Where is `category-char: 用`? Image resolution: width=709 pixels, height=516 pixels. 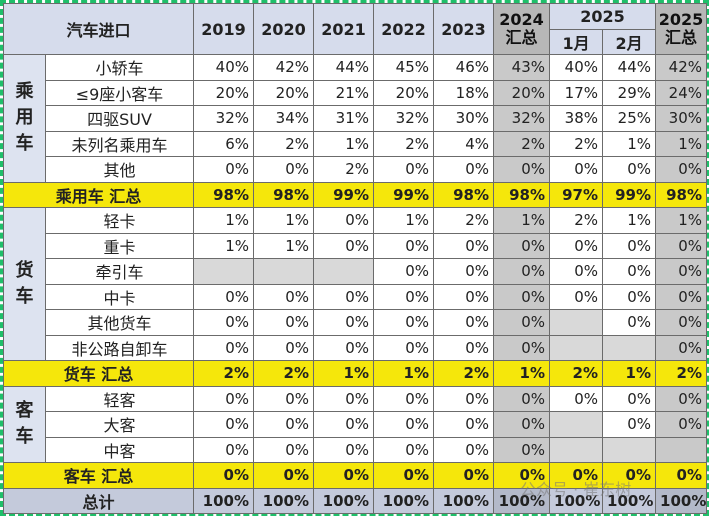
category-char: 用 is located at coordinates (24, 118).